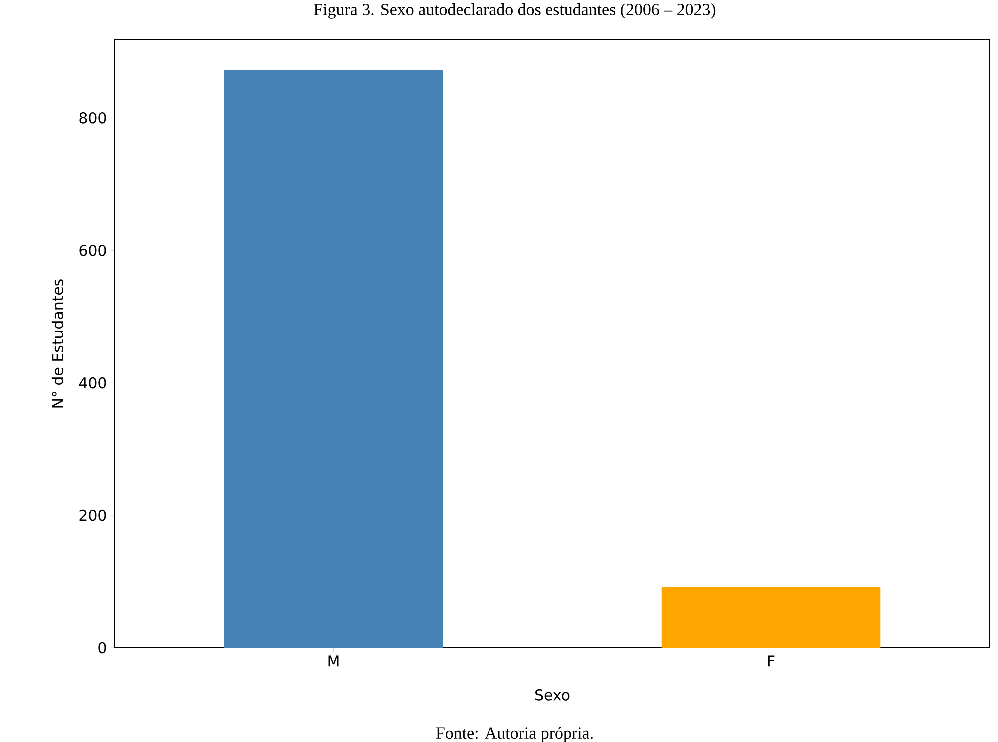  What do you see at coordinates (93, 516) in the screenshot?
I see `y-tick-label: 200` at bounding box center [93, 516].